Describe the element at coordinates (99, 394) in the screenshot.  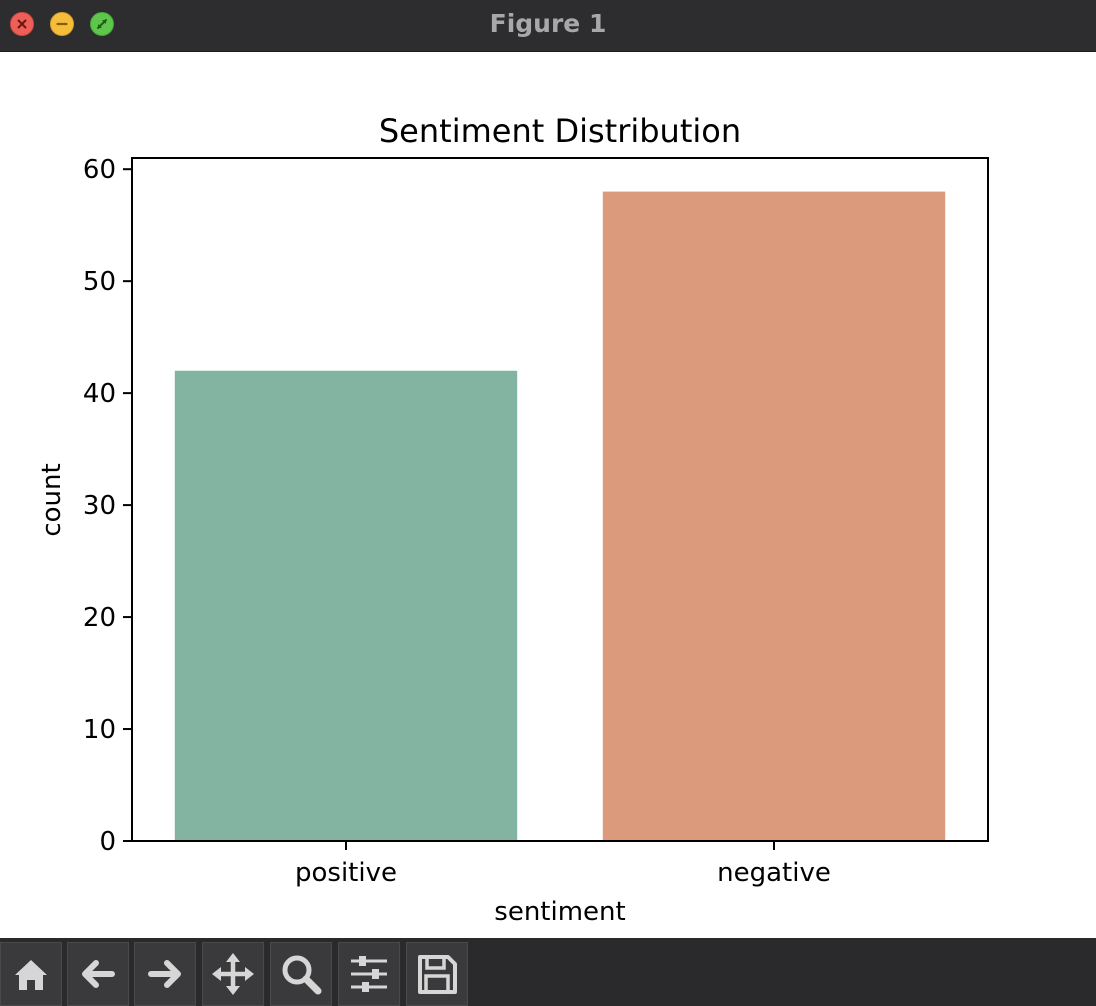
I see `y-tick-label: 40` at that location.